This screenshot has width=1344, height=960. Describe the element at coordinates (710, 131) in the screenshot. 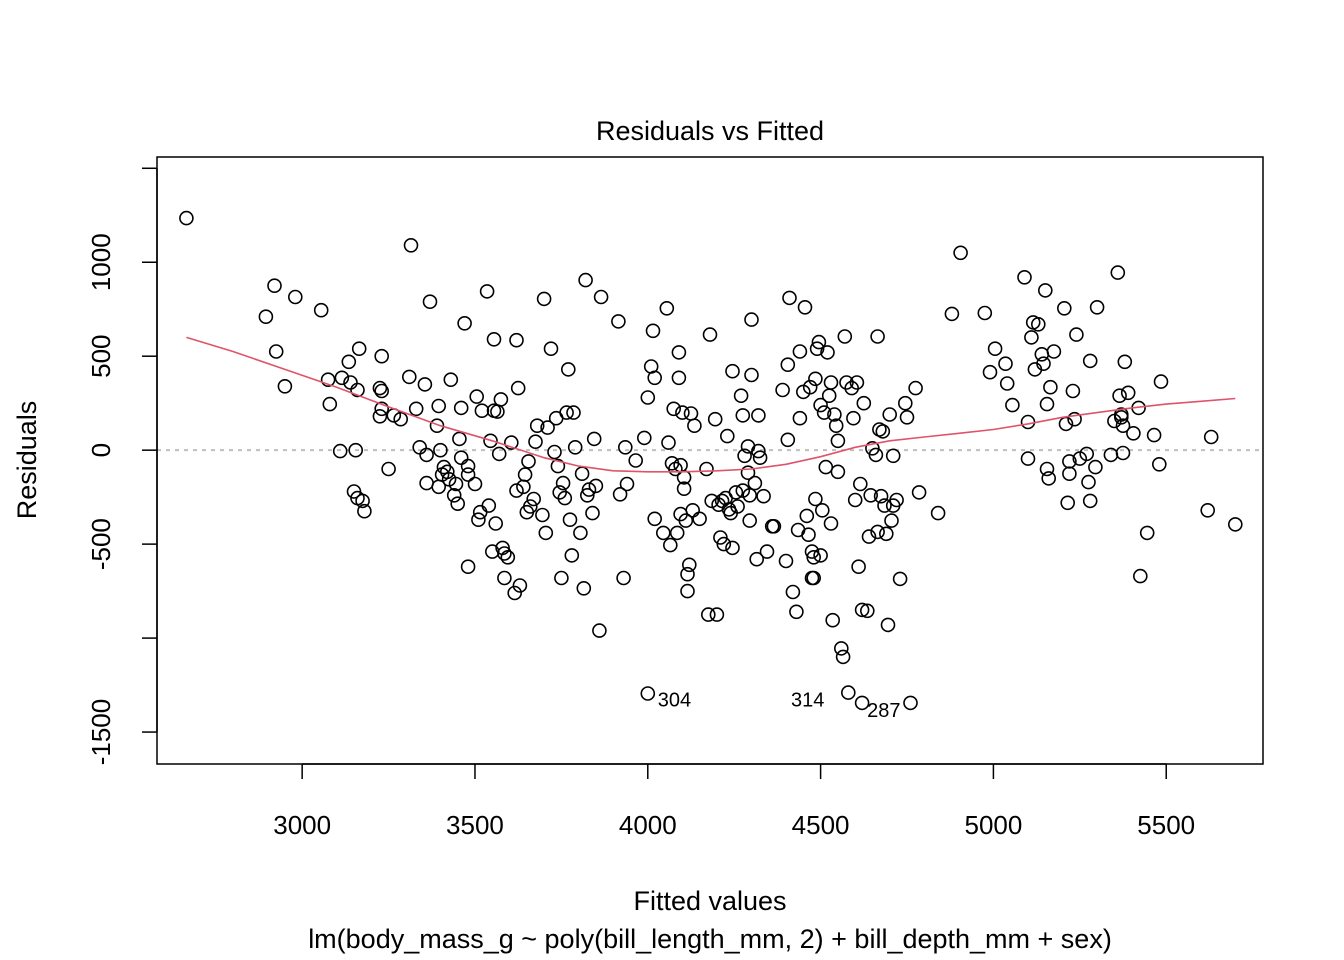

I see `chart-title: Residuals vs Fitted` at that location.